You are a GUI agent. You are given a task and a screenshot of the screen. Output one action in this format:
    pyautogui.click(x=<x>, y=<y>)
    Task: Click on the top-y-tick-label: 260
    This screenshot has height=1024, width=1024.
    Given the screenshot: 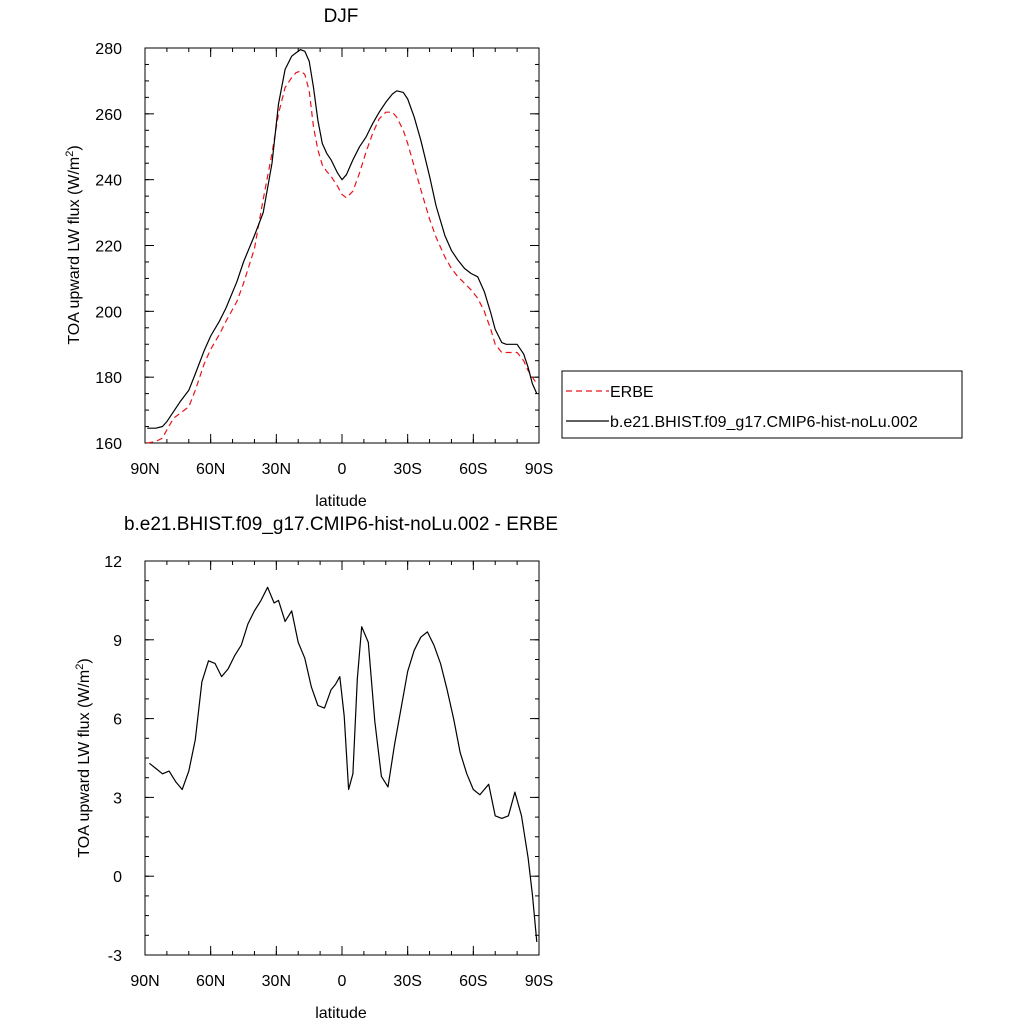 What is the action you would take?
    pyautogui.click(x=108, y=115)
    